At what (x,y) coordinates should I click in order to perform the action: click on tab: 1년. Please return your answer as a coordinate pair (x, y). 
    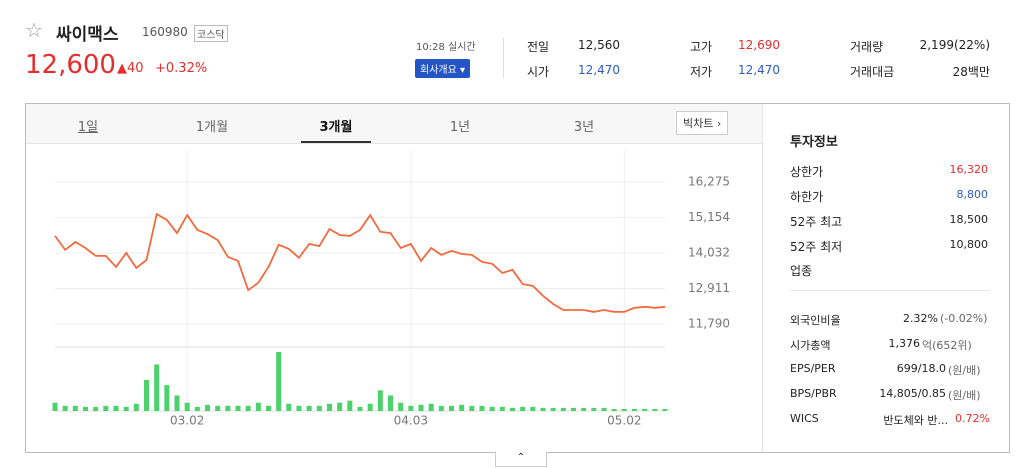
    Looking at the image, I should click on (460, 127).